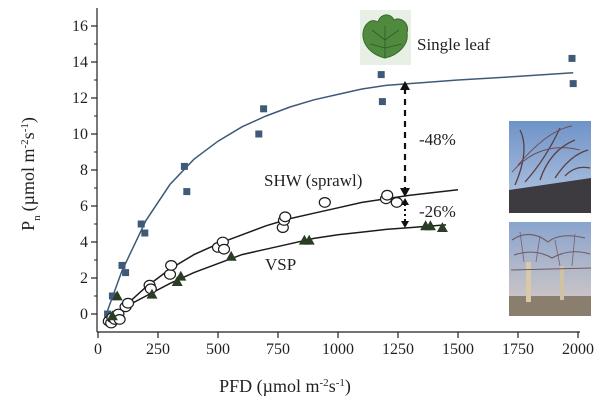 This screenshot has width=601, height=400. I want to click on x-tick-label: 2000, so click(578, 349).